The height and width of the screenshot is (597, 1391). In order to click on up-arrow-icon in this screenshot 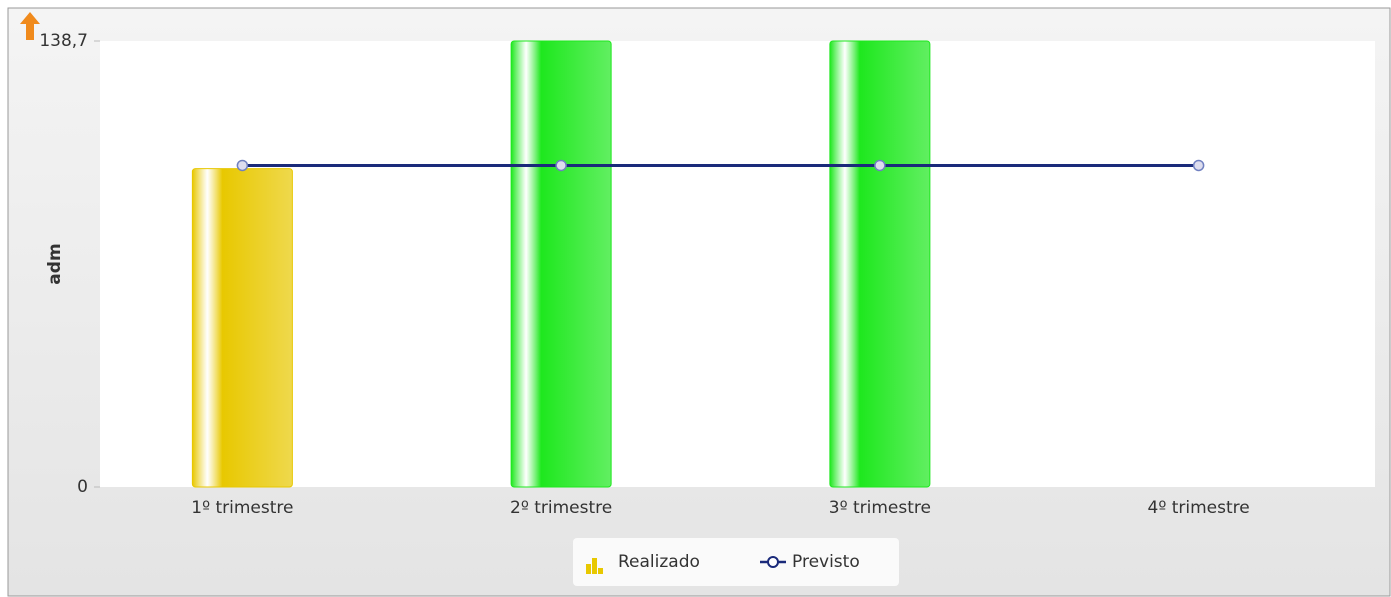, I will do `click(30, 26)`.